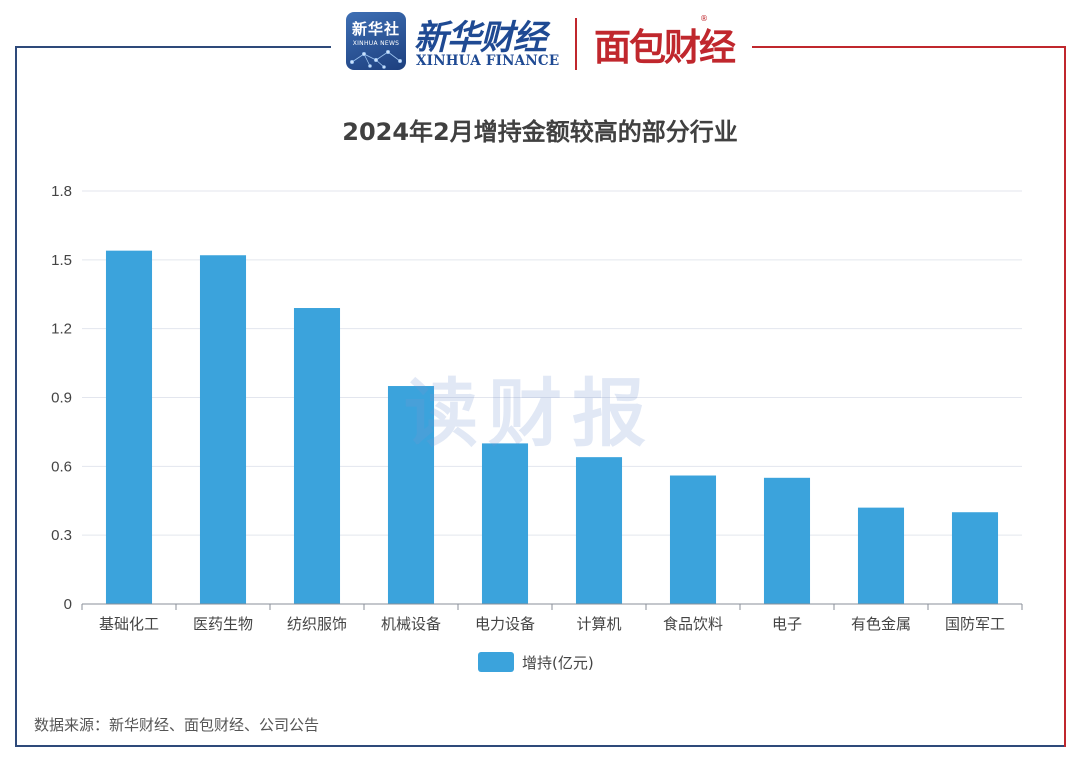  What do you see at coordinates (61, 329) in the screenshot?
I see `y-tick-label: 1.2` at bounding box center [61, 329].